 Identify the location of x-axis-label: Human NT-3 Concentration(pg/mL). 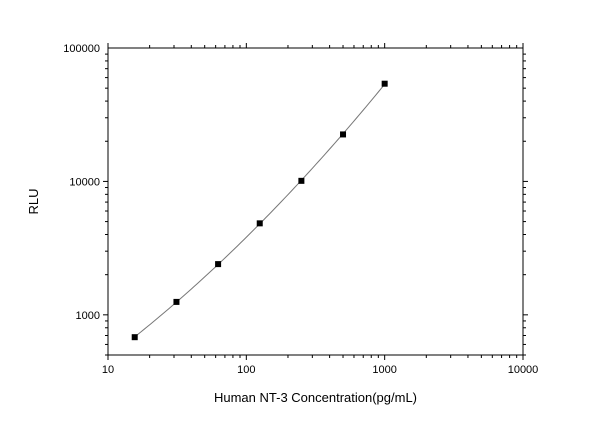
(315, 397).